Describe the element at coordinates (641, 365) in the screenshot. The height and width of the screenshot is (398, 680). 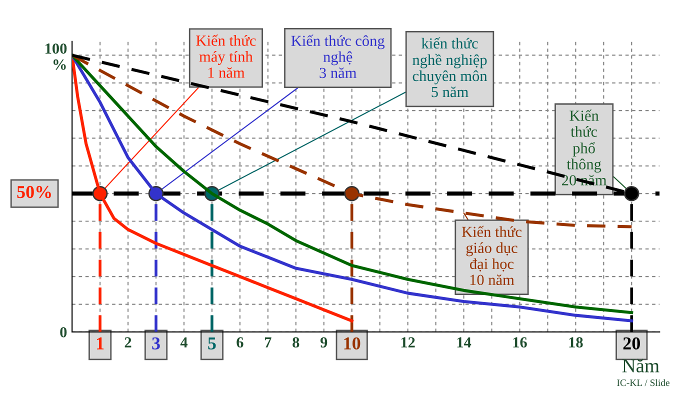
I see `x-axis-title: Năm` at that location.